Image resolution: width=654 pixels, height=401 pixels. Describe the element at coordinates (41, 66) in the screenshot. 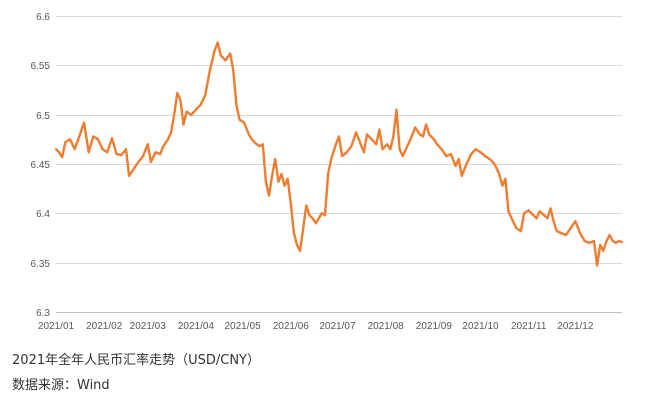

I see `y-tick-label: 6.55` at that location.